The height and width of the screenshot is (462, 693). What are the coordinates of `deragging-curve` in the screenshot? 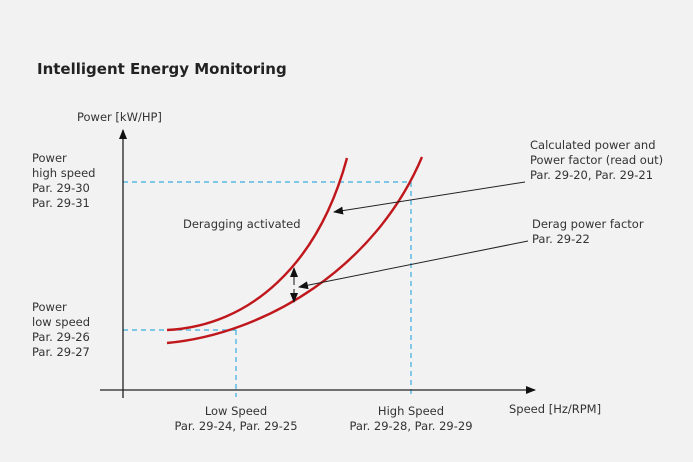 It's located at (257, 244).